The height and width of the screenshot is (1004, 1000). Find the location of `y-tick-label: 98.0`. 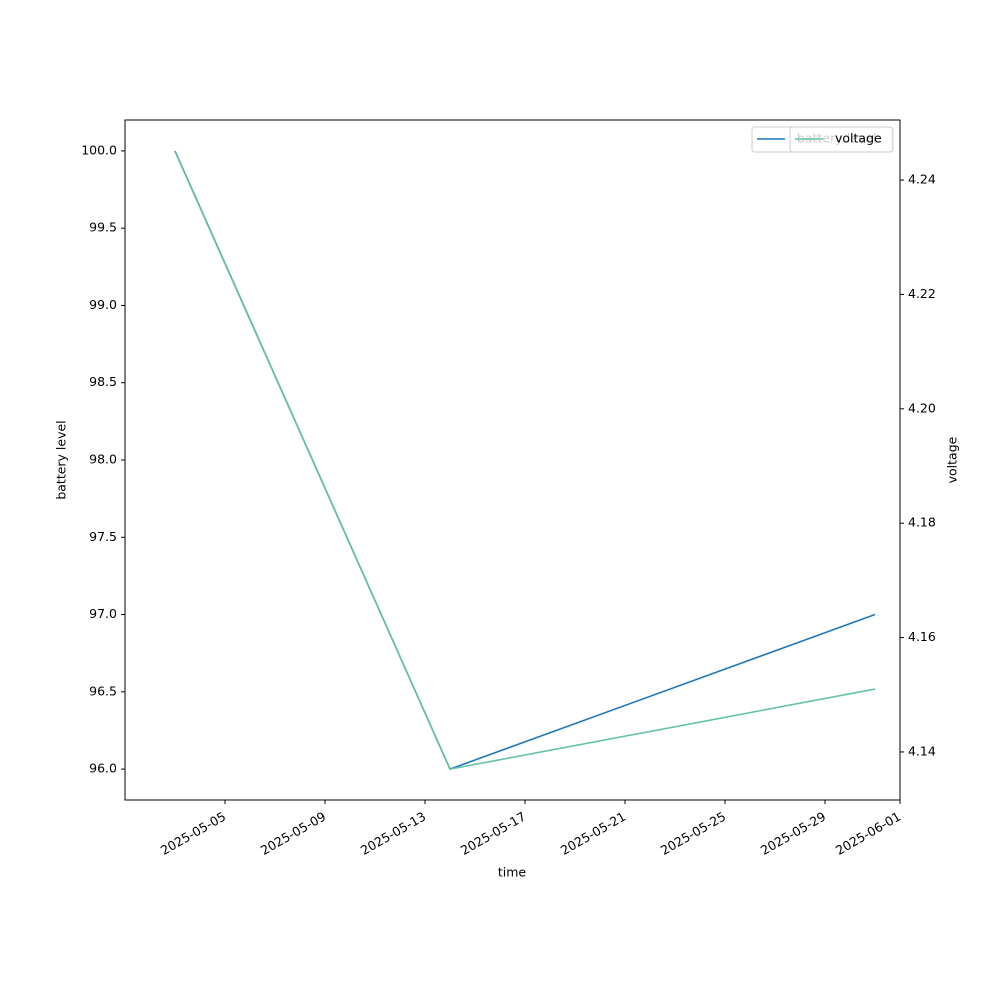

y-tick-label: 98.0 is located at coordinates (103, 459).